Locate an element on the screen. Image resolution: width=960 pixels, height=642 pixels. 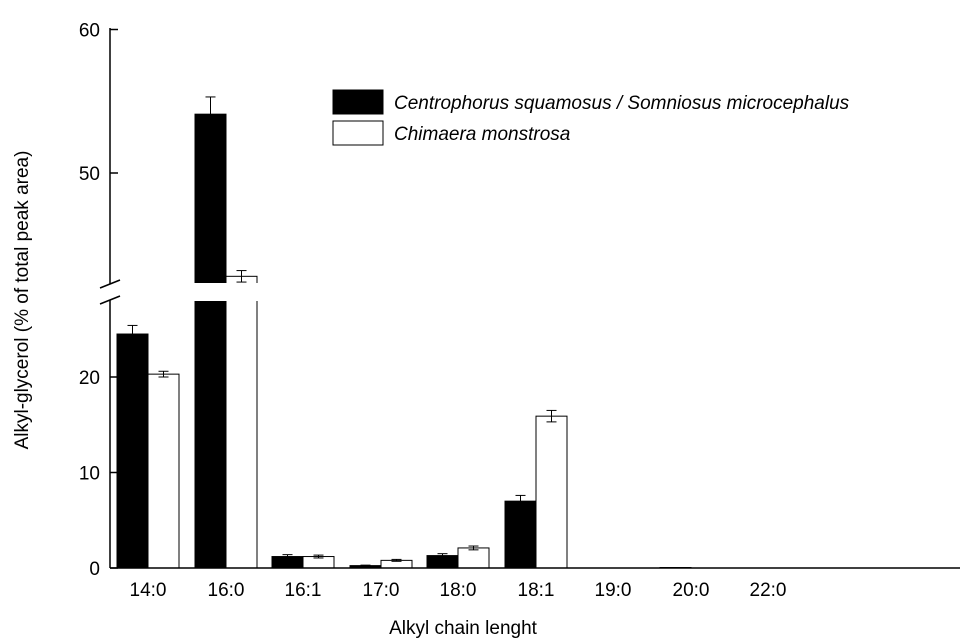
x-tick-label: 16:1 is located at coordinates (303, 590).